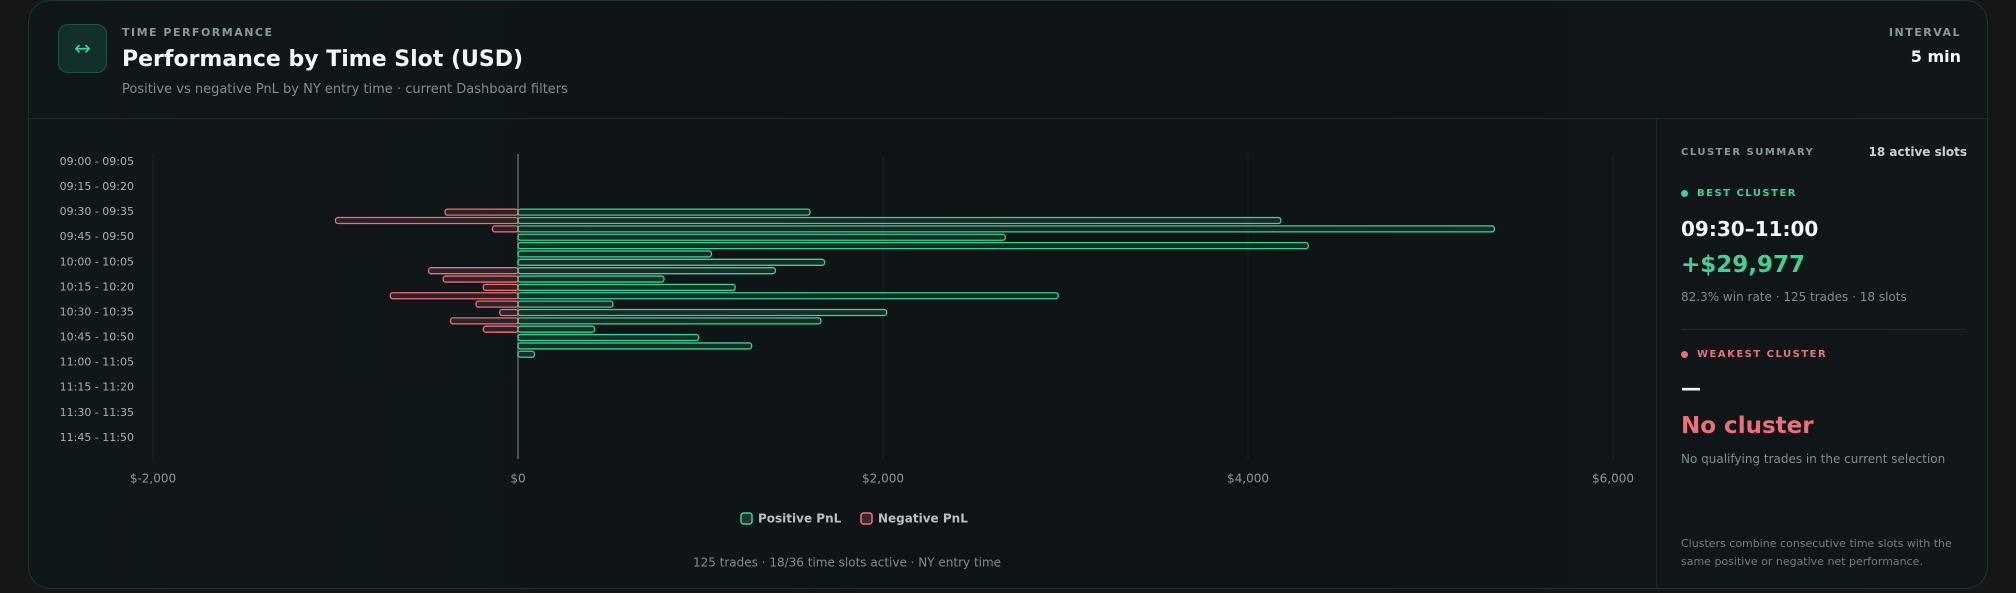 The image size is (2016, 593). What do you see at coordinates (1613, 479) in the screenshot?
I see `x-tick-label: $6,000` at bounding box center [1613, 479].